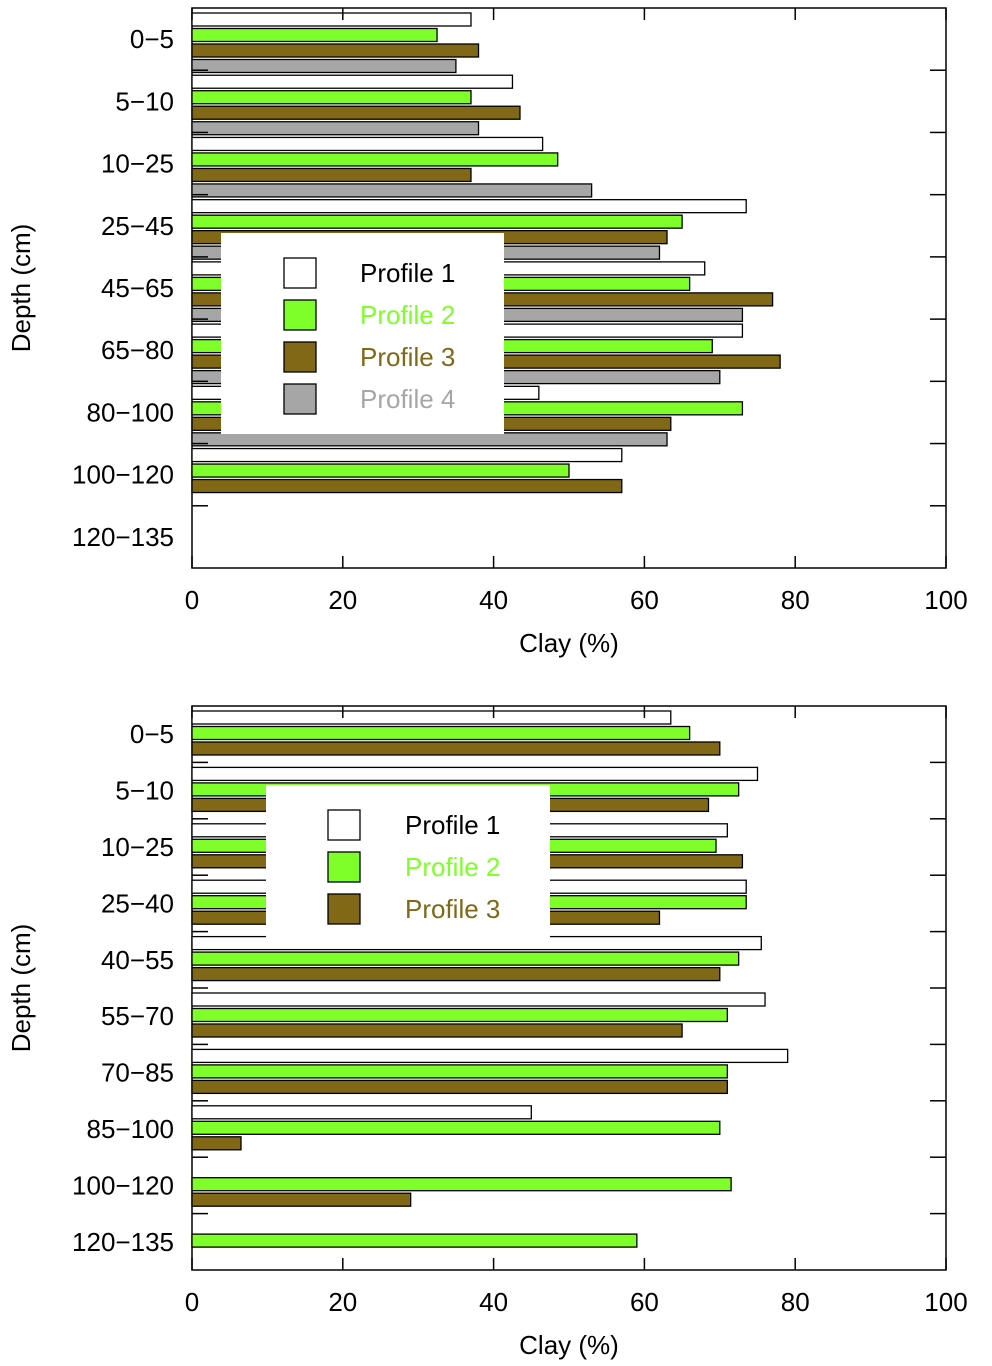 The height and width of the screenshot is (1366, 992). I want to click on y-tick-label: 70−85, so click(137, 1073).